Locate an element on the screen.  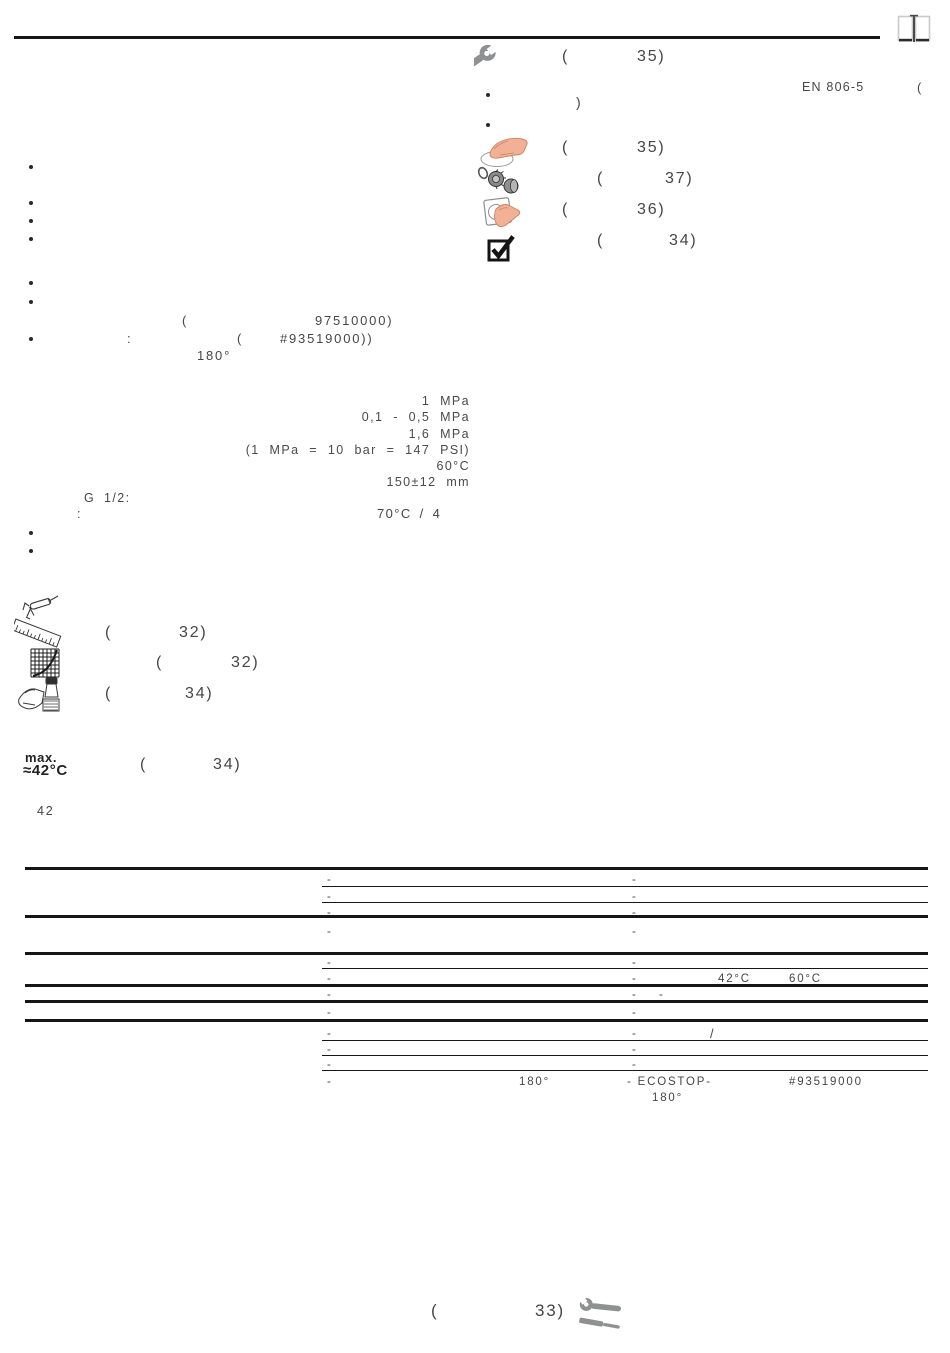
table-swivel-angle: 180° is located at coordinates (534, 1082).